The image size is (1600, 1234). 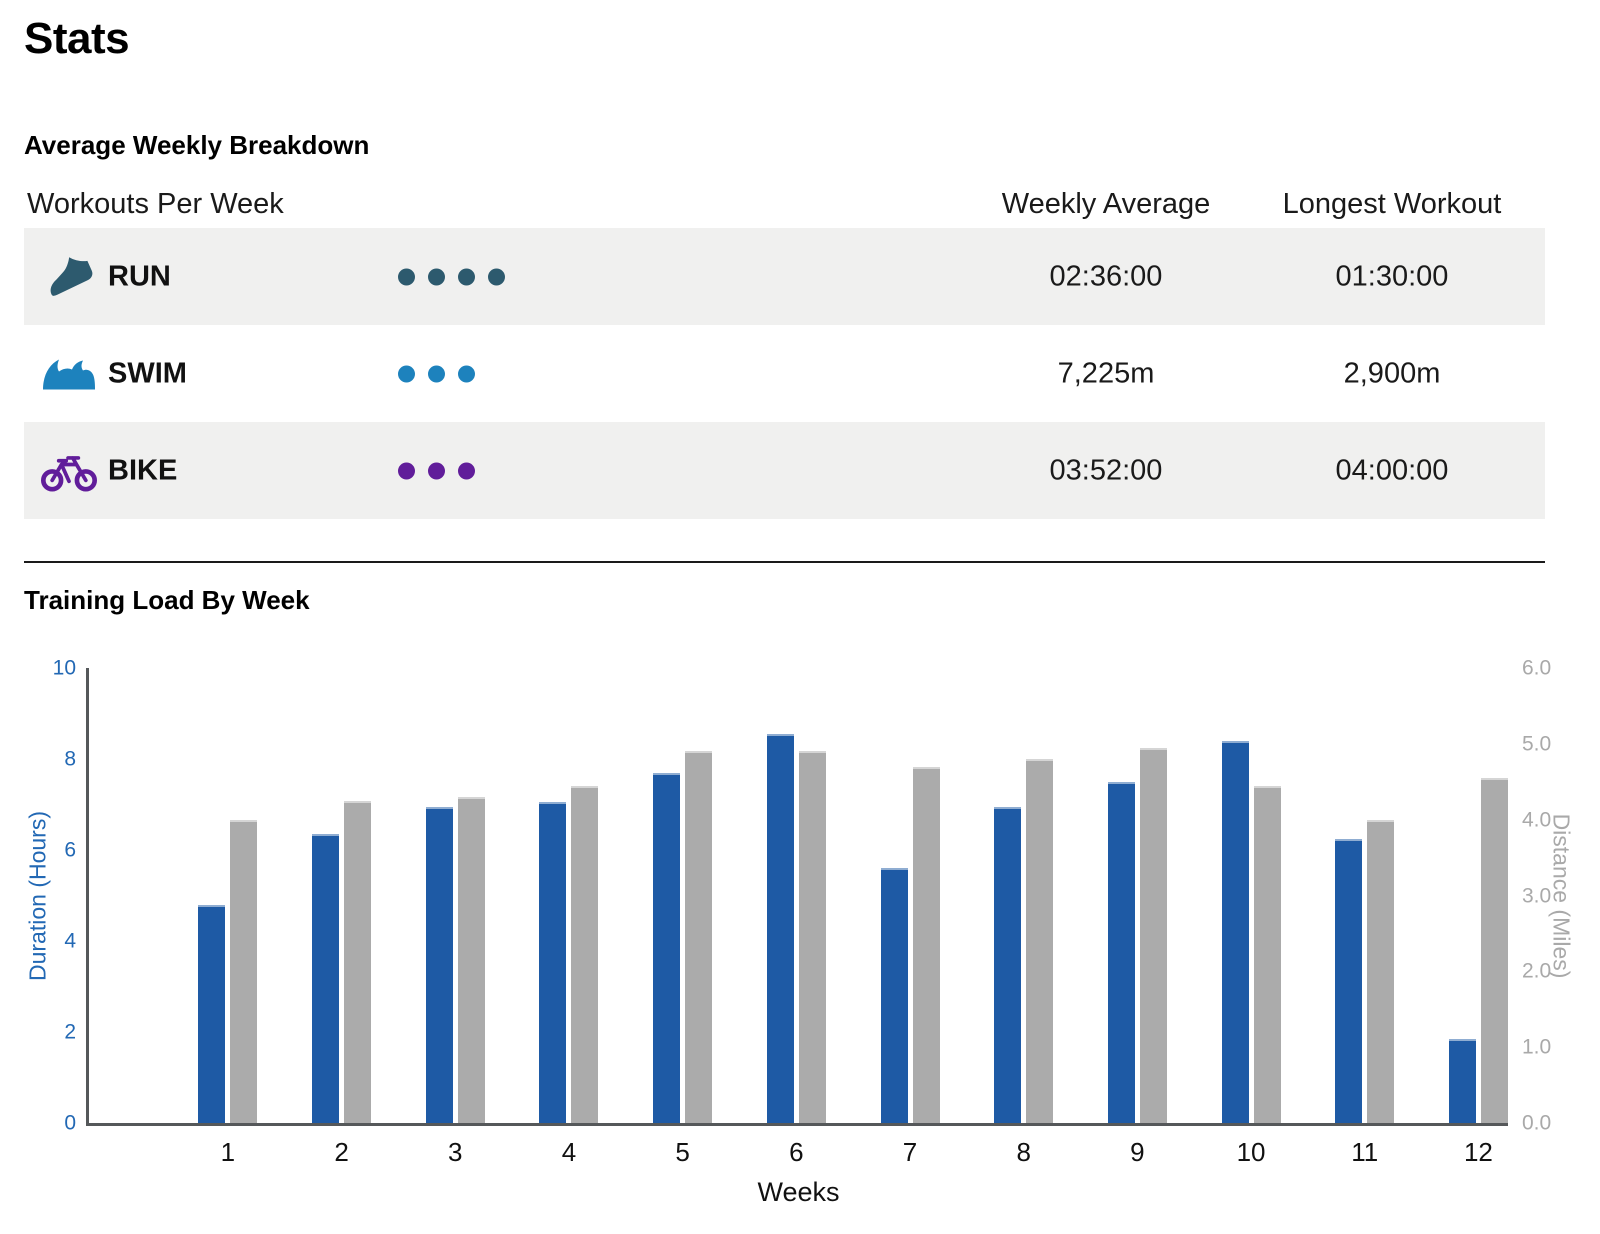 I want to click on weekly-average-value: 02:36:00, so click(x=1106, y=276).